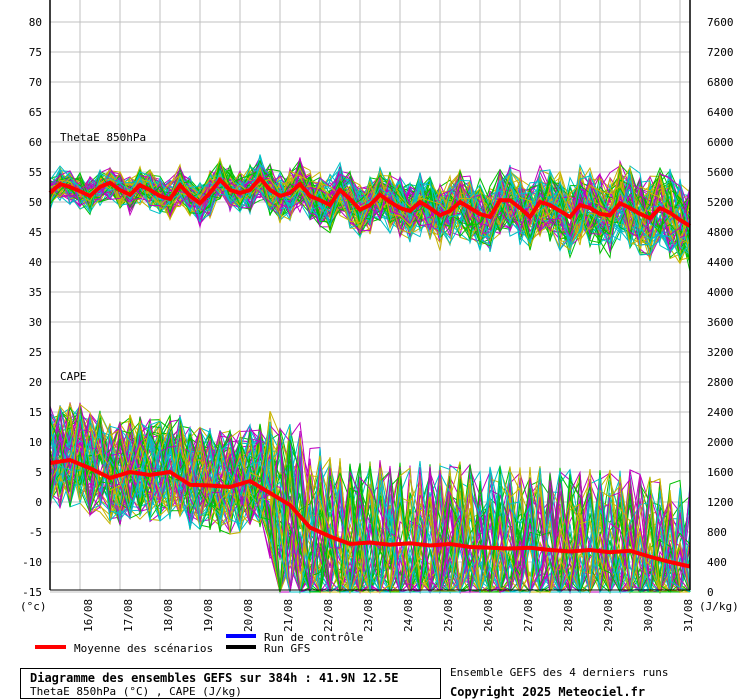 This screenshot has height=700, width=740. Describe the element at coordinates (35, 52) in the screenshot. I see `left-tick-label: 75` at that location.